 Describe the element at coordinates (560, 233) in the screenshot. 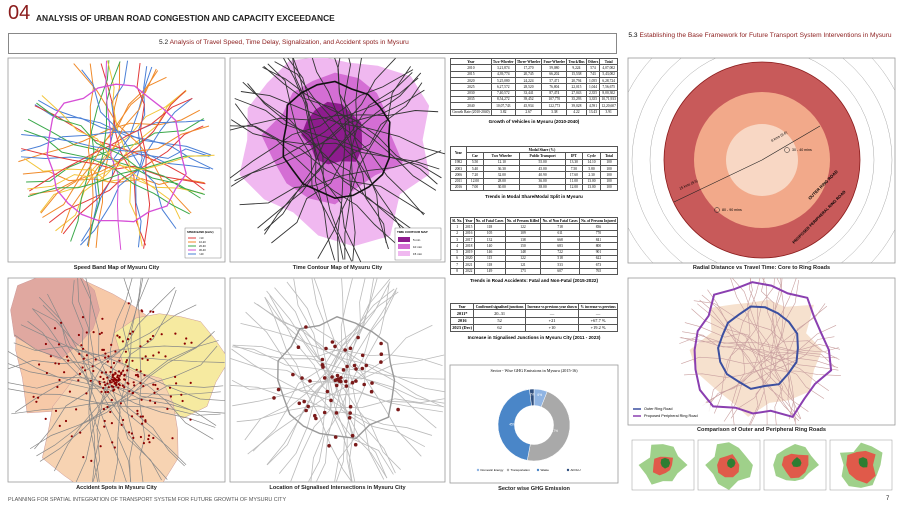

I see `table-cell: 611` at that location.